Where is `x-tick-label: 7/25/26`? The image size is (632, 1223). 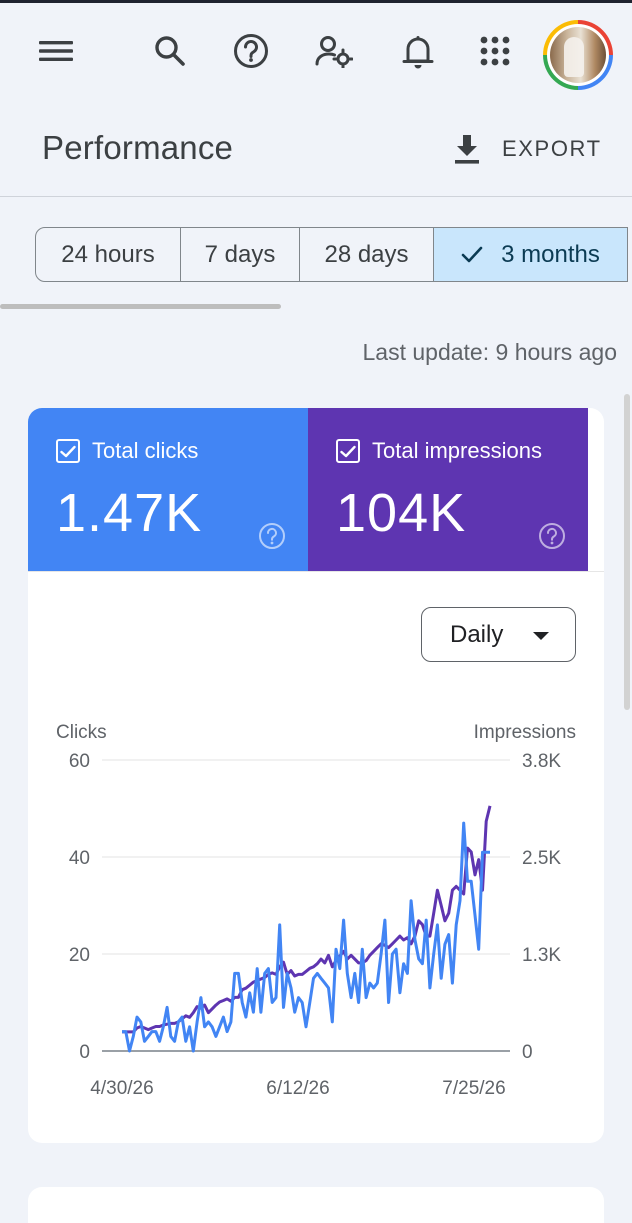 x-tick-label: 7/25/26 is located at coordinates (473, 1088).